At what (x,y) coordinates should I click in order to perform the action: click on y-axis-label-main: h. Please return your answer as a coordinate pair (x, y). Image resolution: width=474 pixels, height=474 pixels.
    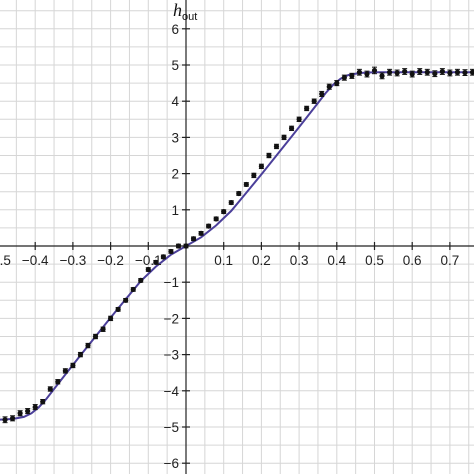
    Looking at the image, I should click on (177, 10).